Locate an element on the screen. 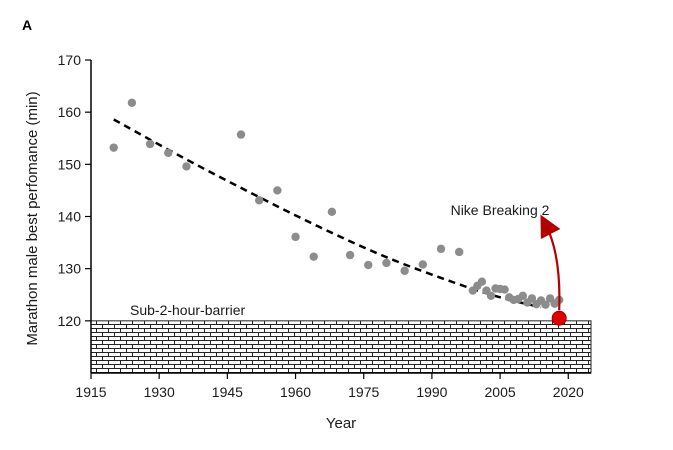  y-tick-label: 160 is located at coordinates (70, 112).